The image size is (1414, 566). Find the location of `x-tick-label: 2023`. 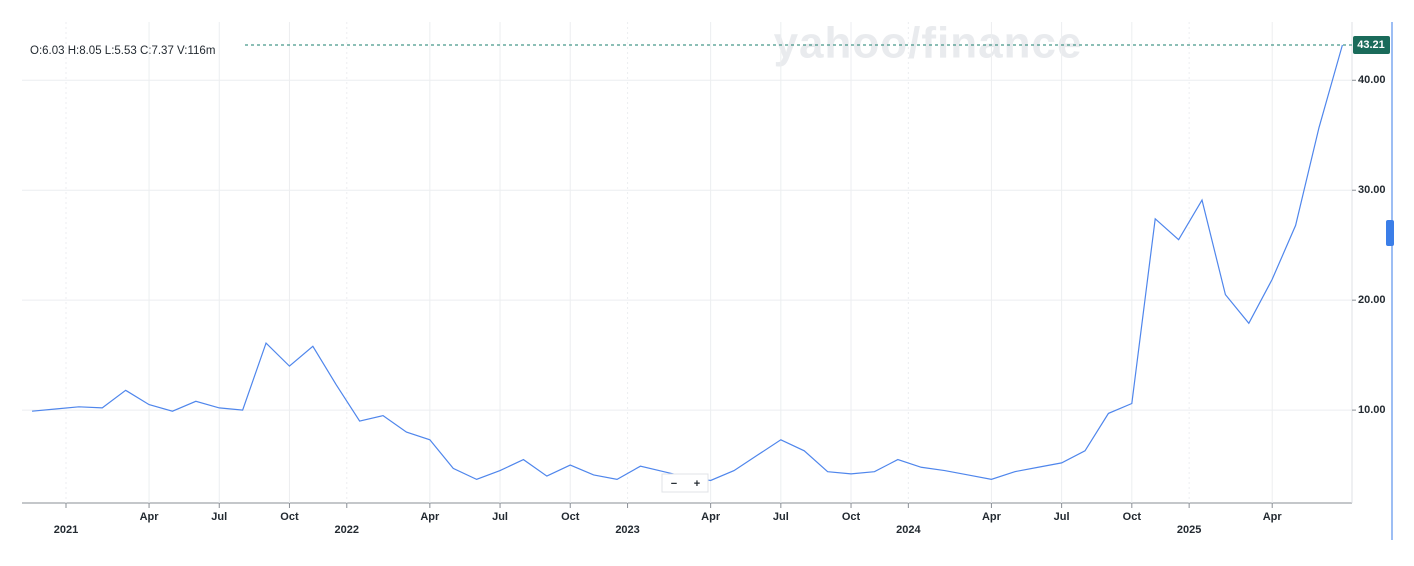

x-tick-label: 2023 is located at coordinates (627, 530).